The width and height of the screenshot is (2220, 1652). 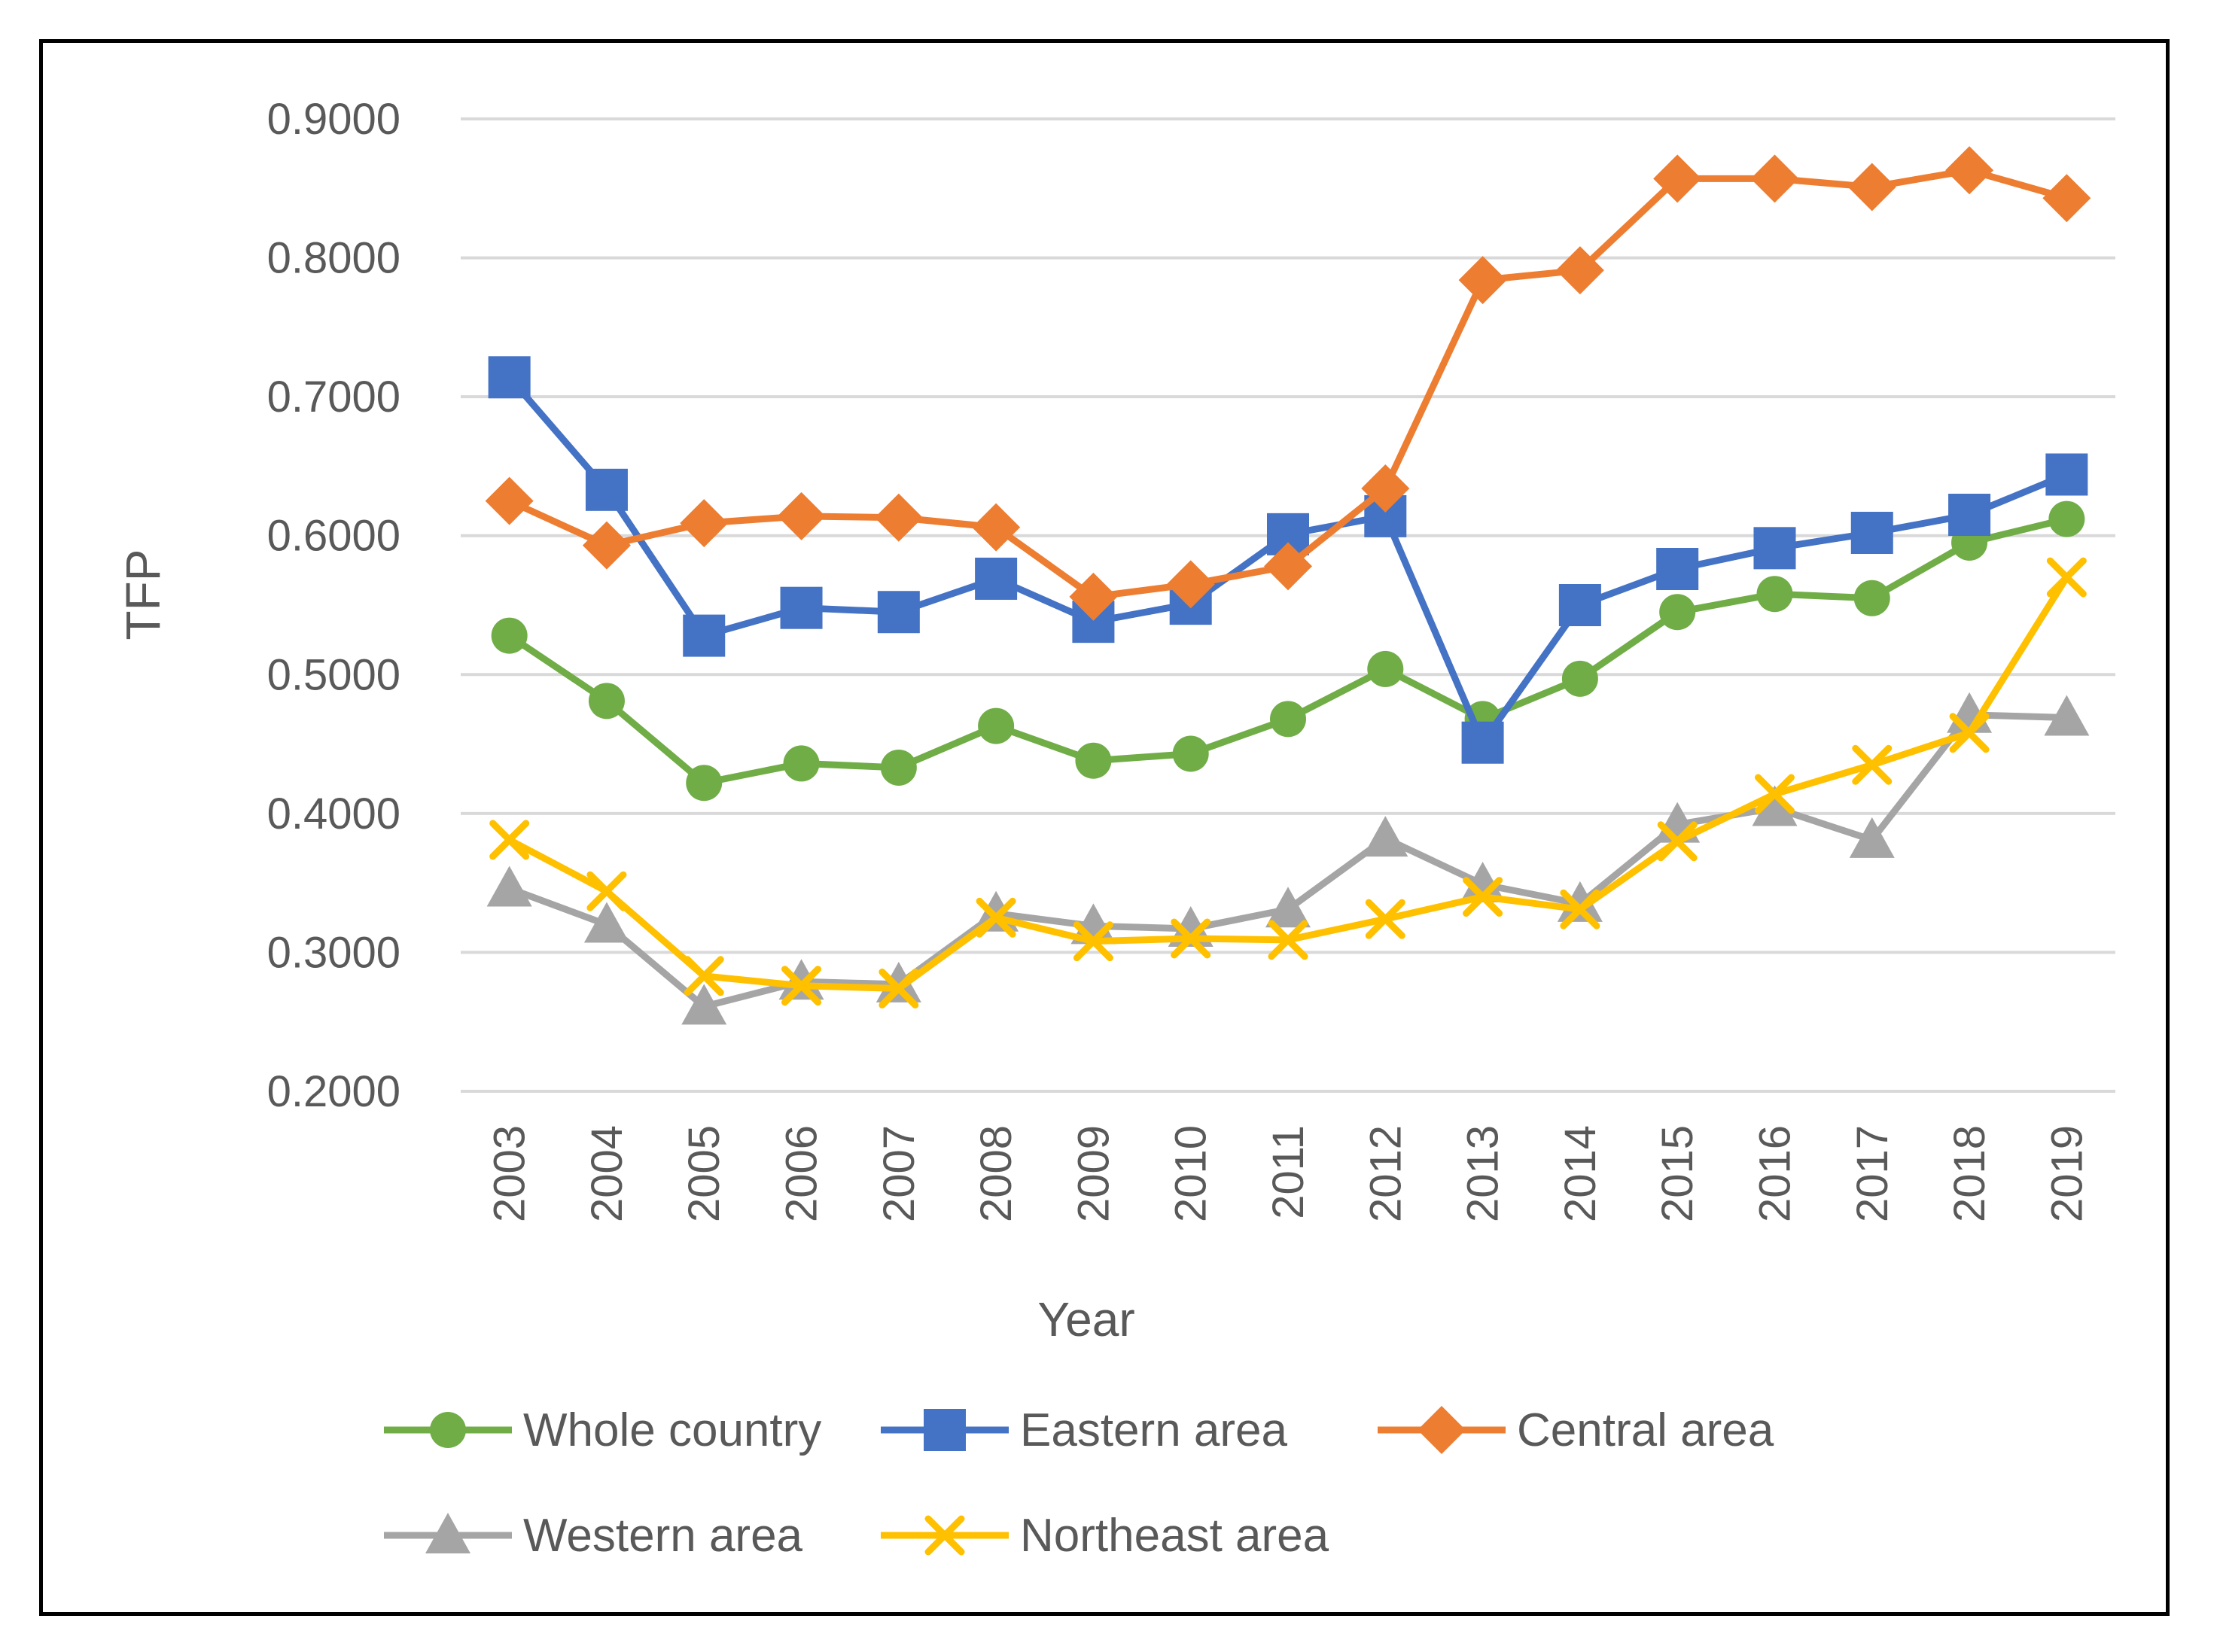 I want to click on x-tick-label: 2014, so click(x=1580, y=1174).